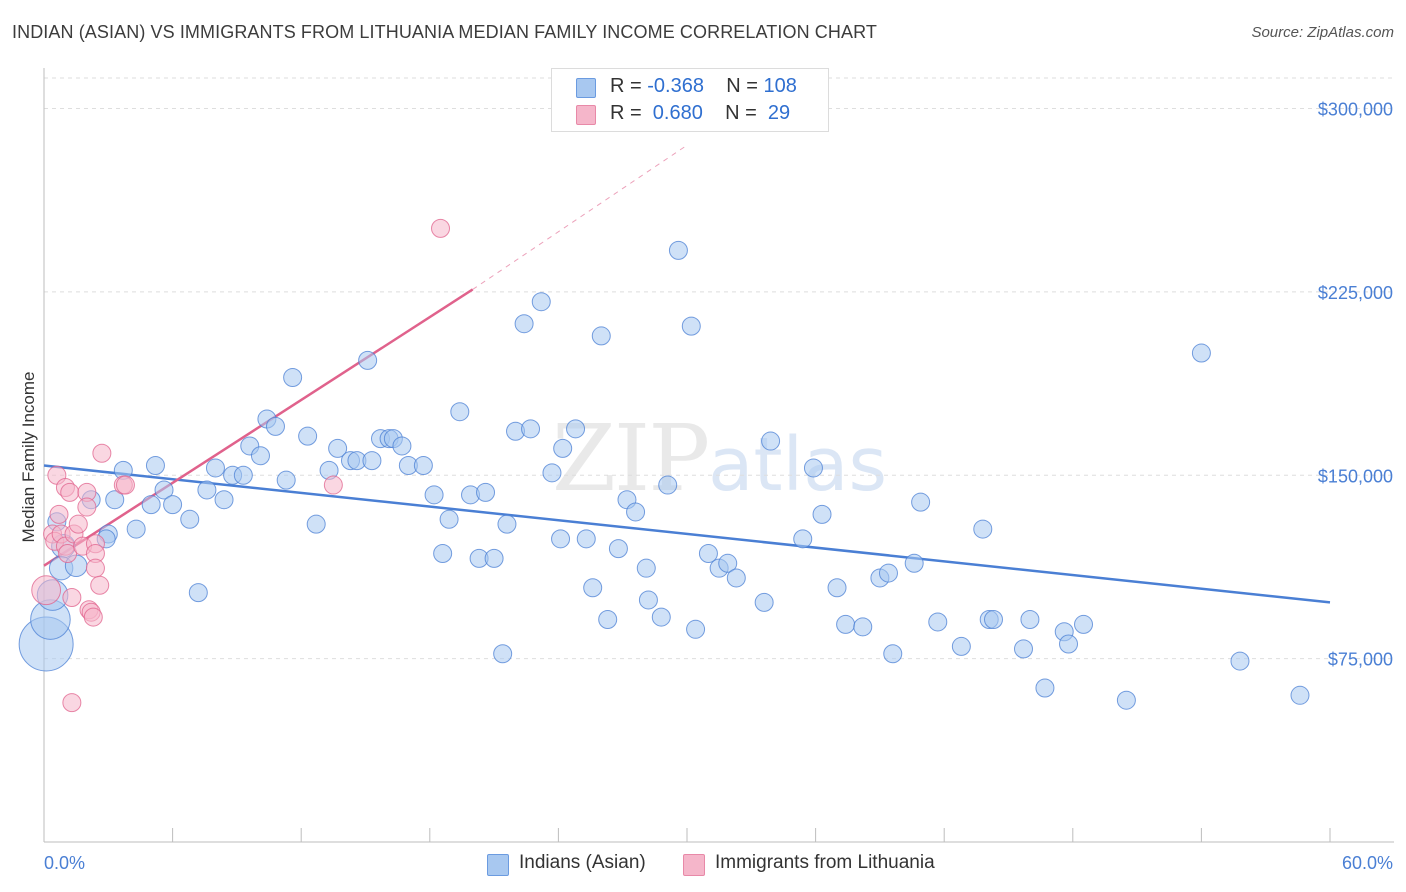  What do you see at coordinates (1360, 660) in the screenshot?
I see `y-tick-label: $75,000` at bounding box center [1360, 660].